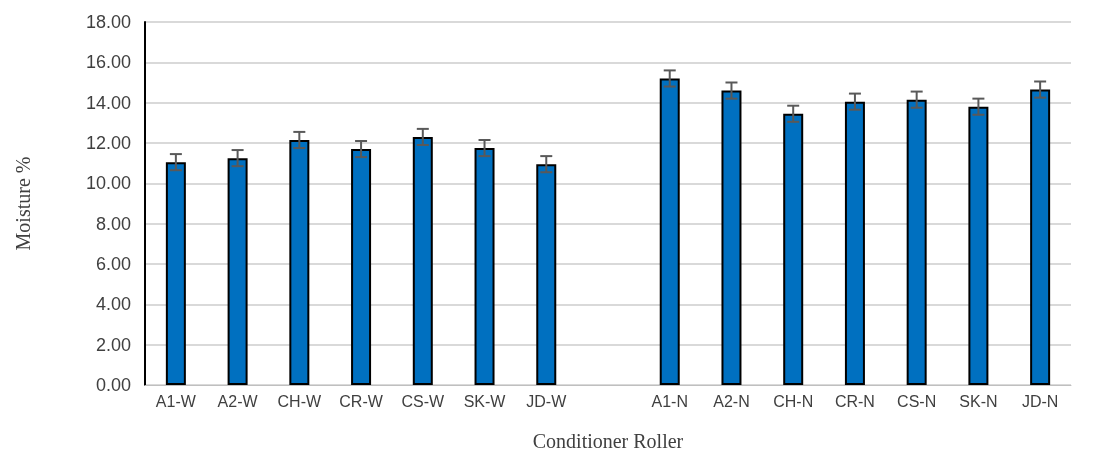 The width and height of the screenshot is (1101, 459). What do you see at coordinates (113, 223) in the screenshot?
I see `y-tick-label: 8.00` at bounding box center [113, 223].